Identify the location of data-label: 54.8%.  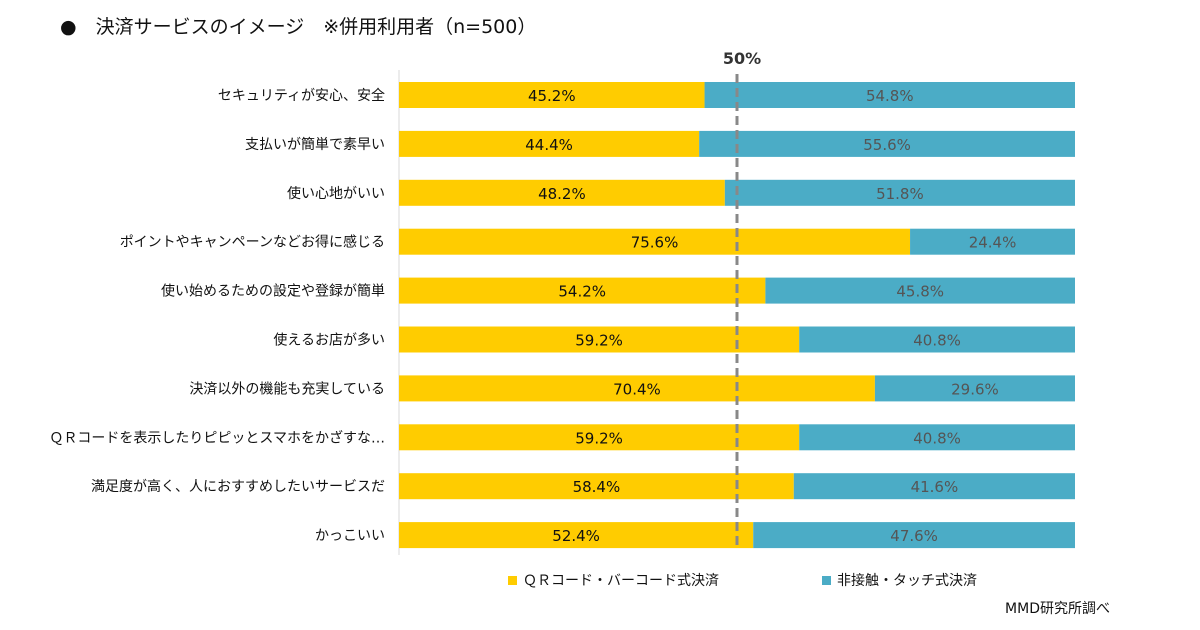
(890, 96).